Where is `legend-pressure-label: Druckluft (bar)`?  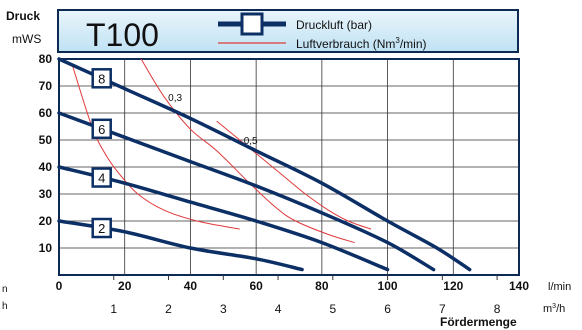
legend-pressure-label: Druckluft (bar) is located at coordinates (334, 25).